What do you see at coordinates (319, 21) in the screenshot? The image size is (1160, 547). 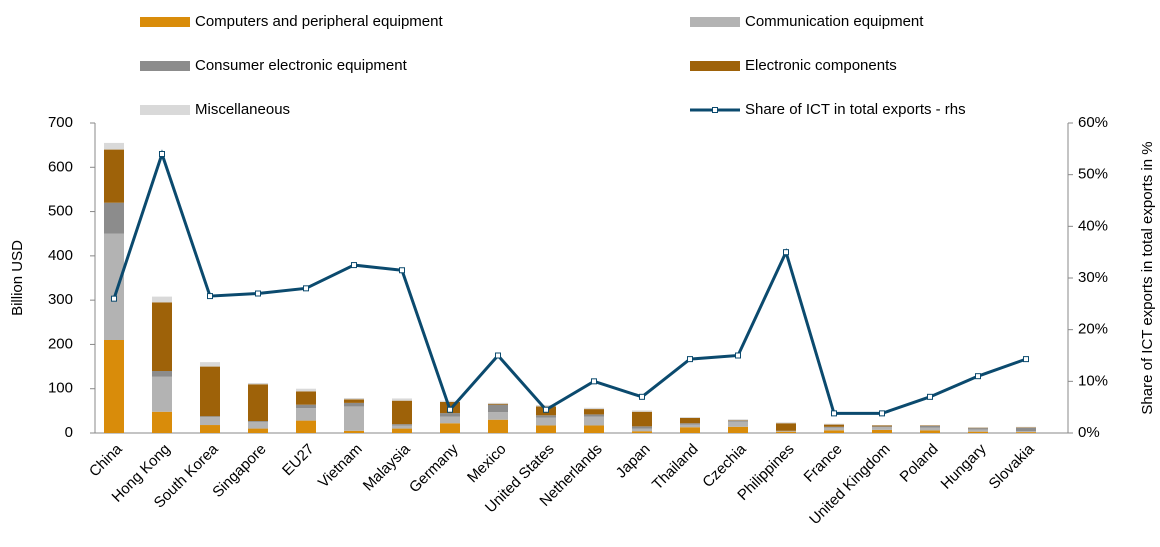 I see `legend-label: Computers and peripheral equipment` at bounding box center [319, 21].